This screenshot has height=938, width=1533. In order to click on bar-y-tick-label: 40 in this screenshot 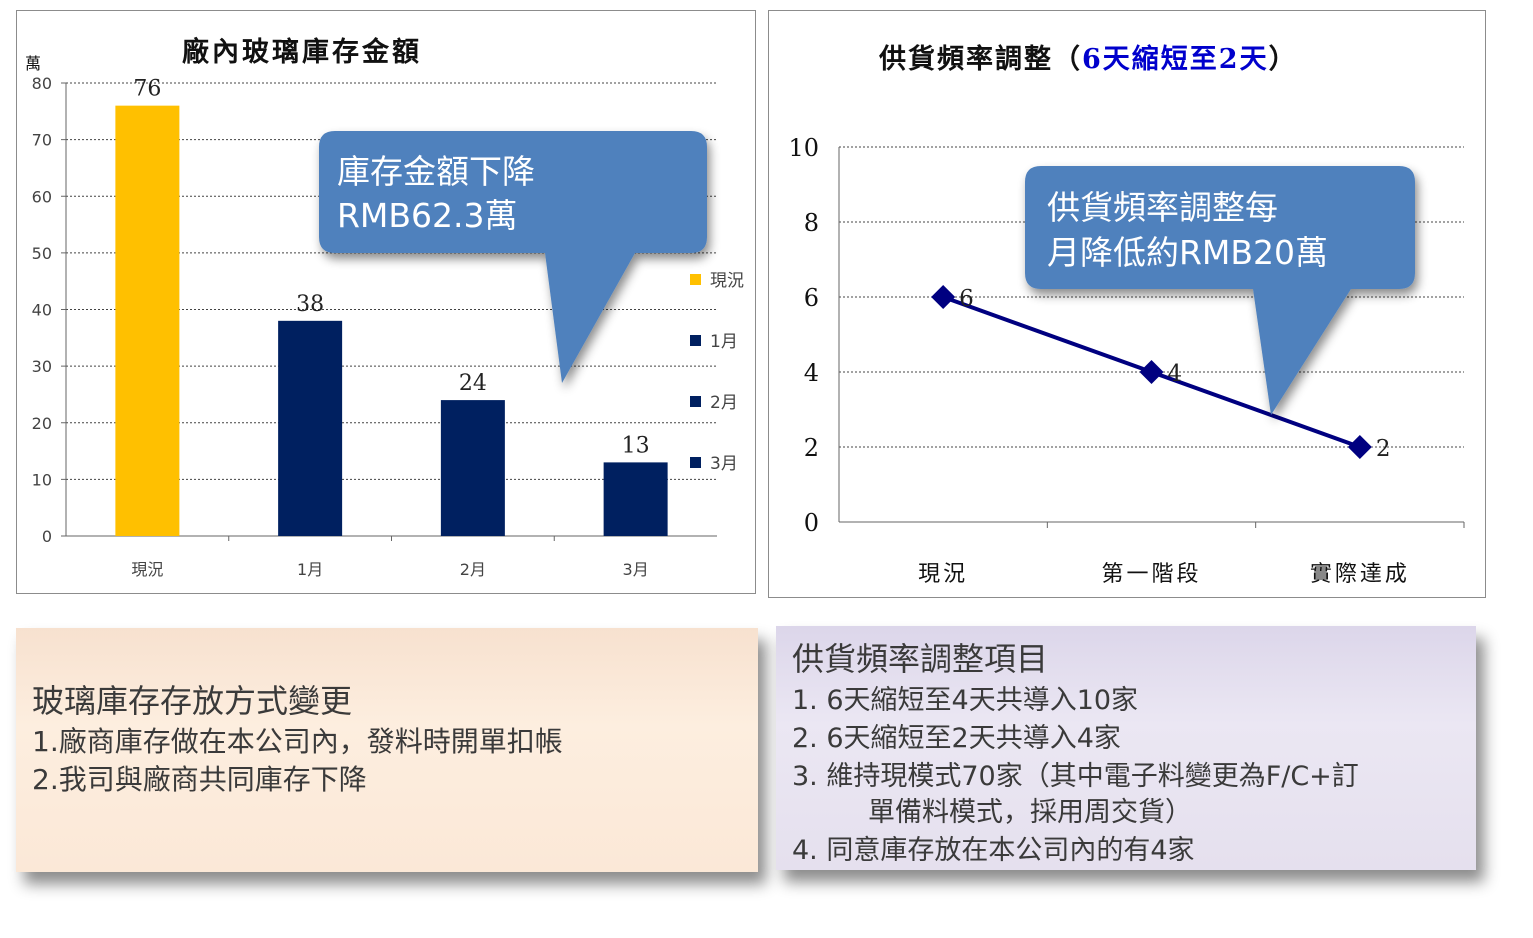, I will do `click(42, 310)`.